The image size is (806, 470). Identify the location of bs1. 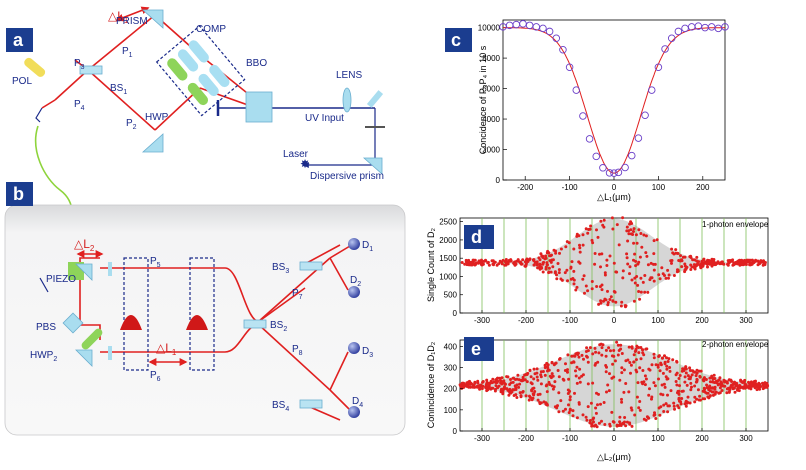
(91, 70).